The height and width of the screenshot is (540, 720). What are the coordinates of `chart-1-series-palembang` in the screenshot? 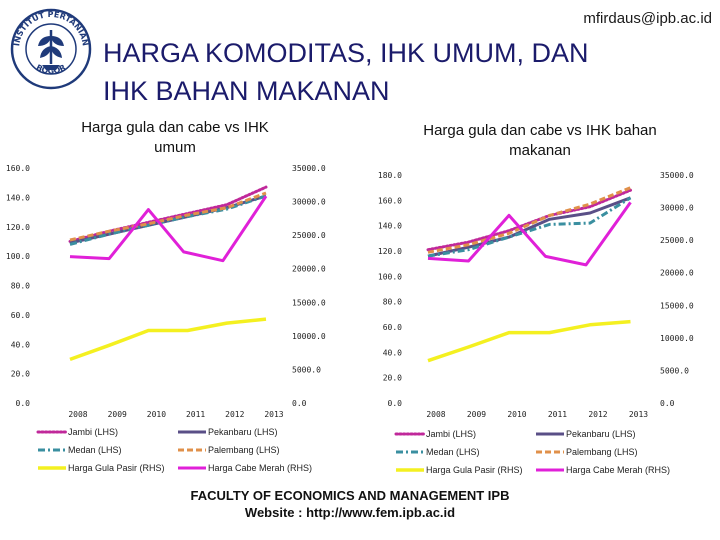 It's located at (168, 216).